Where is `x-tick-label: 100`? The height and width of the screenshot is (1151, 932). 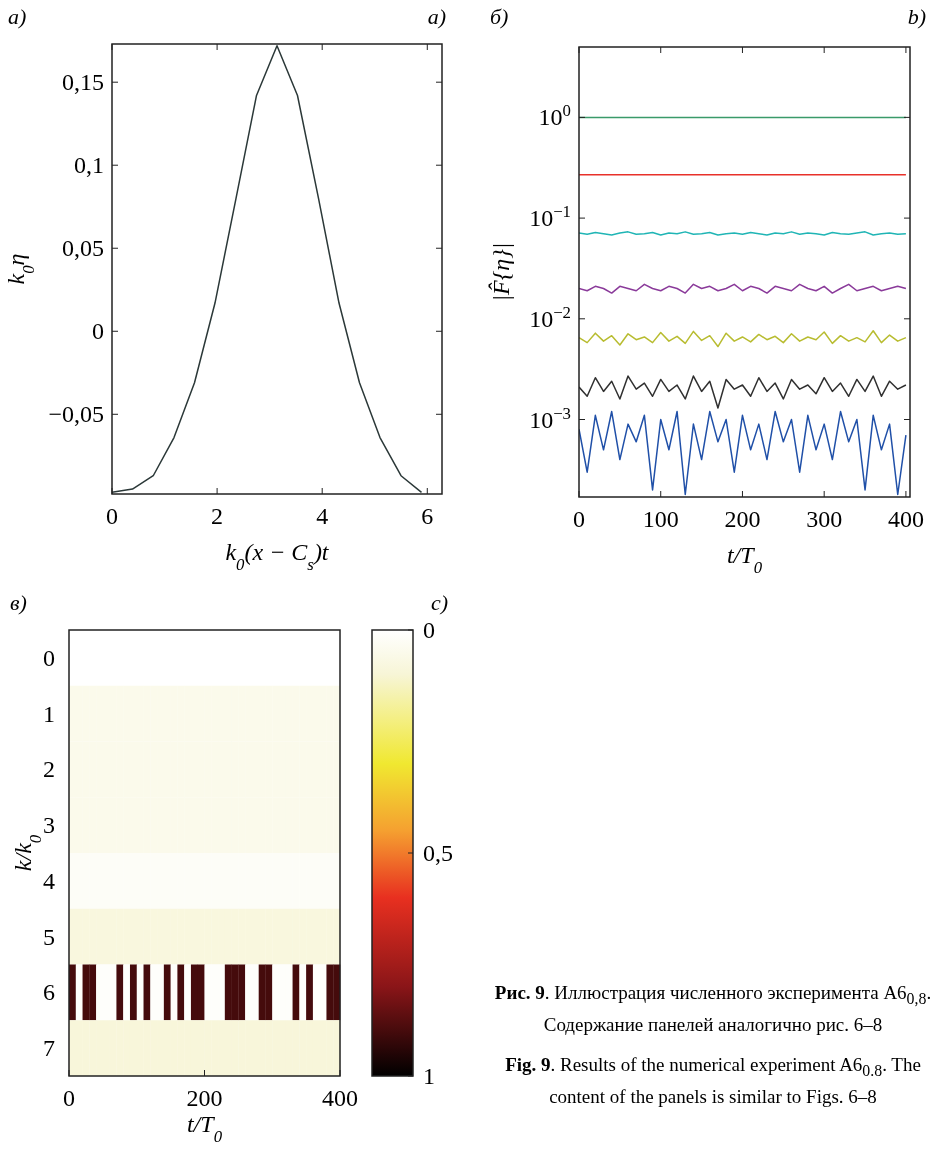 x-tick-label: 100 is located at coordinates (660, 519).